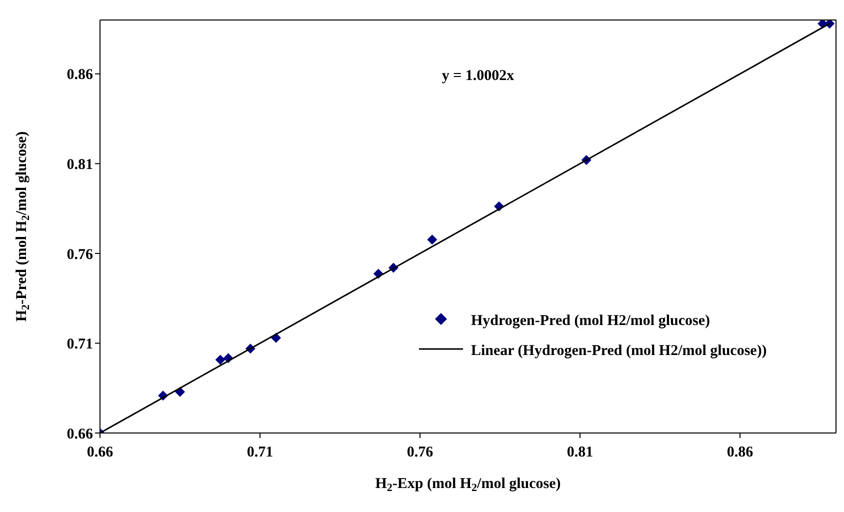 The width and height of the screenshot is (844, 512). Describe the element at coordinates (79, 344) in the screenshot. I see `y-tick-label: 0.71` at that location.